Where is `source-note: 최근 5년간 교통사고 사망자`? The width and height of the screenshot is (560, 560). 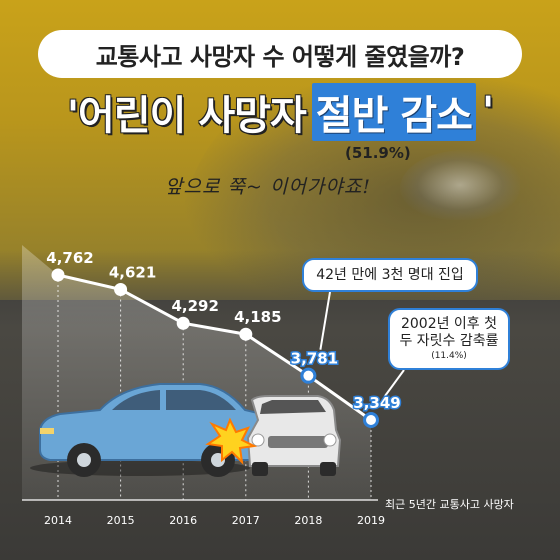
source-note: 최근 5년간 교통사고 사망자 is located at coordinates (449, 504).